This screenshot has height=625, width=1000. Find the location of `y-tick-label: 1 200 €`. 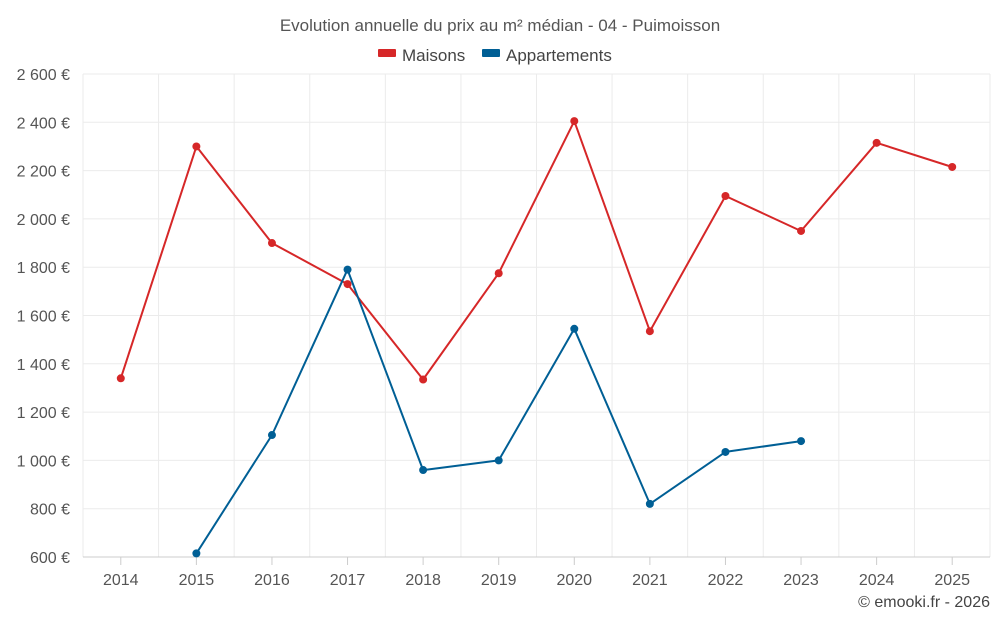

y-tick-label: 1 200 € is located at coordinates (43, 413).